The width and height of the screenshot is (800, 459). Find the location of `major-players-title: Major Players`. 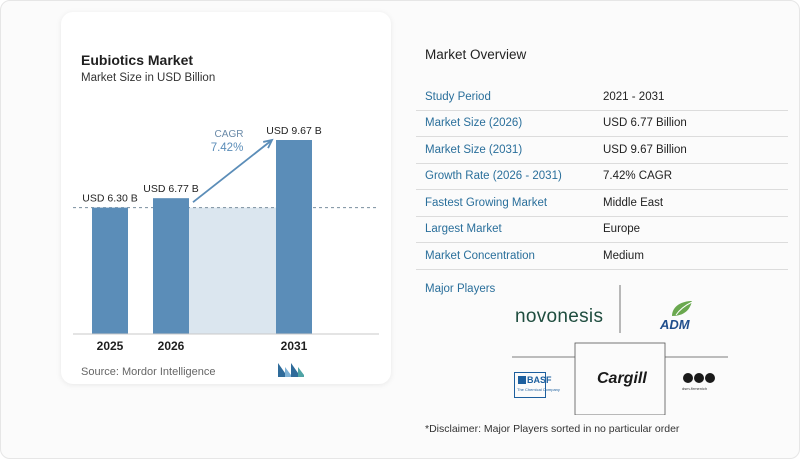

major-players-title: Major Players is located at coordinates (460, 289).